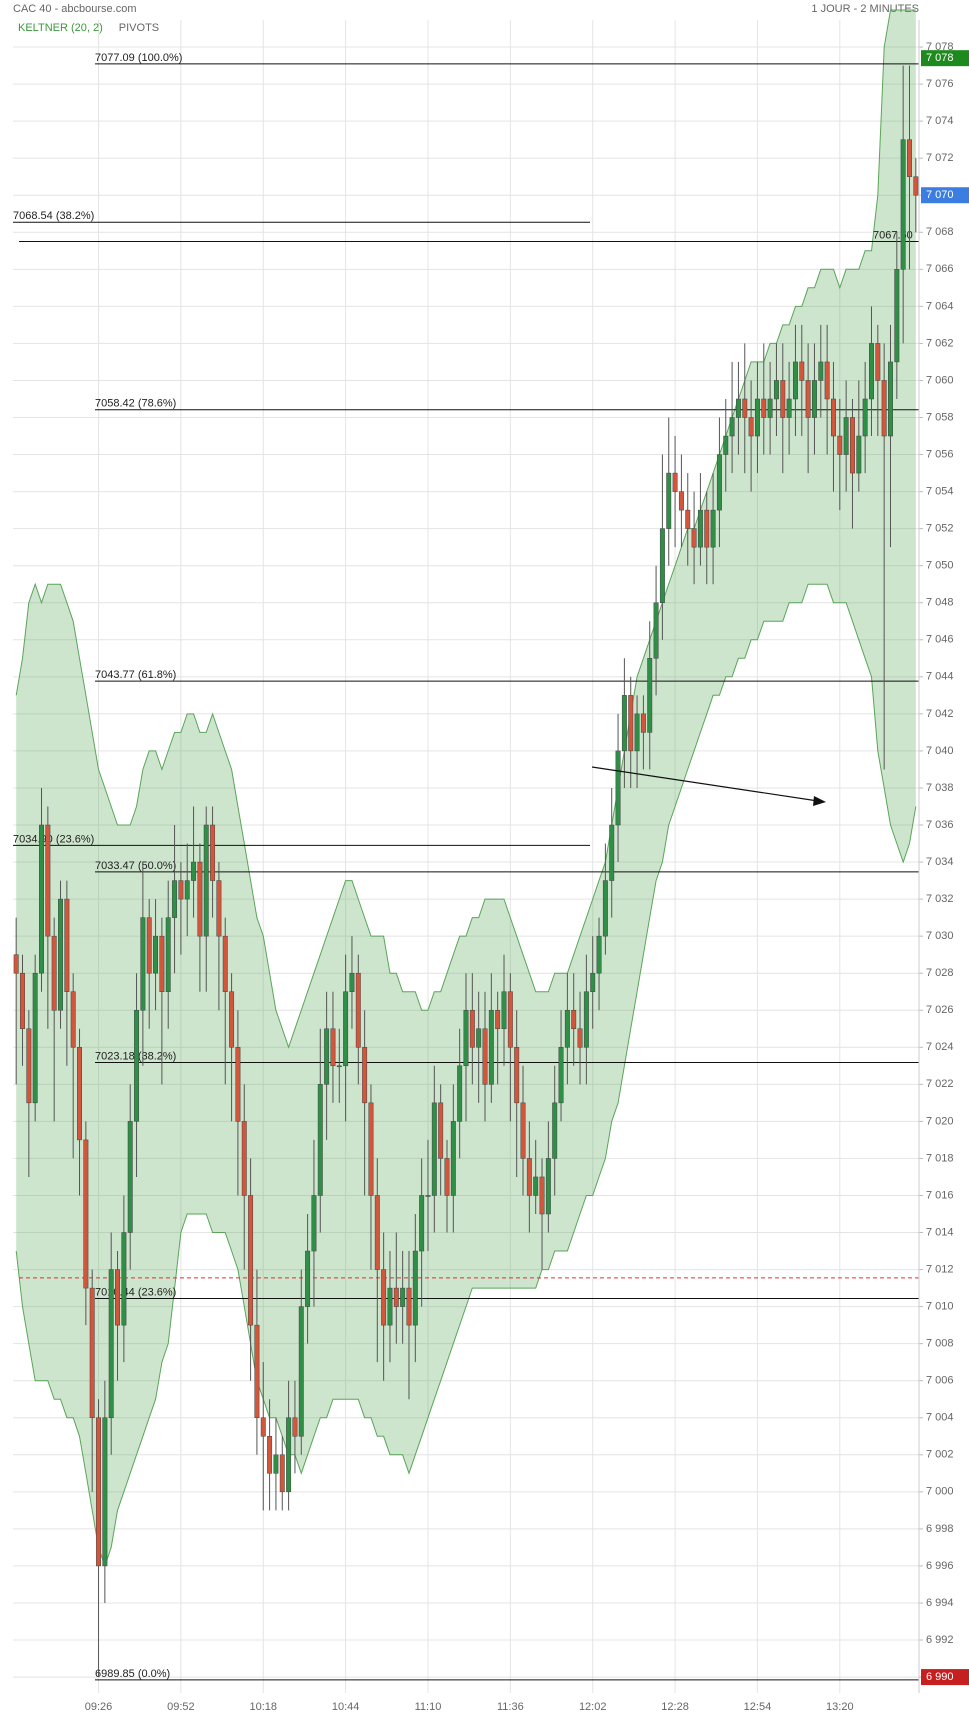 The height and width of the screenshot is (1718, 969). Describe the element at coordinates (940, 158) in the screenshot. I see `y-tick-label: 7 072` at that location.